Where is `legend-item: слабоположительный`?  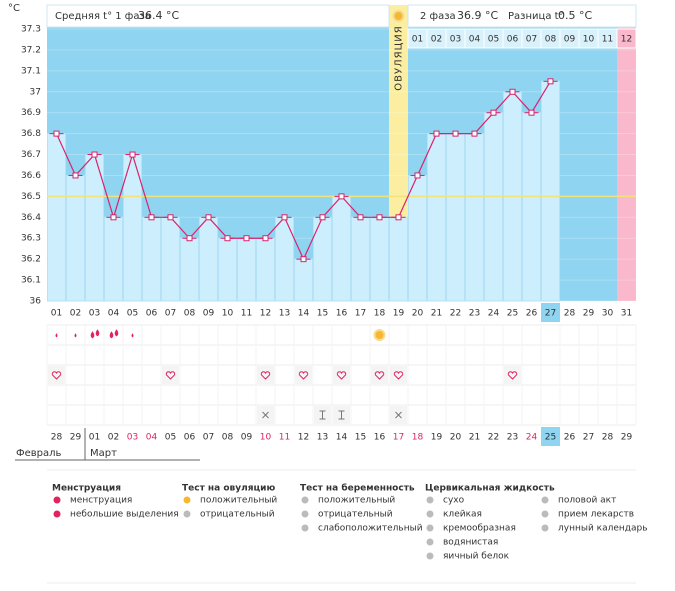
legend-item: слабоположительный is located at coordinates (370, 529).